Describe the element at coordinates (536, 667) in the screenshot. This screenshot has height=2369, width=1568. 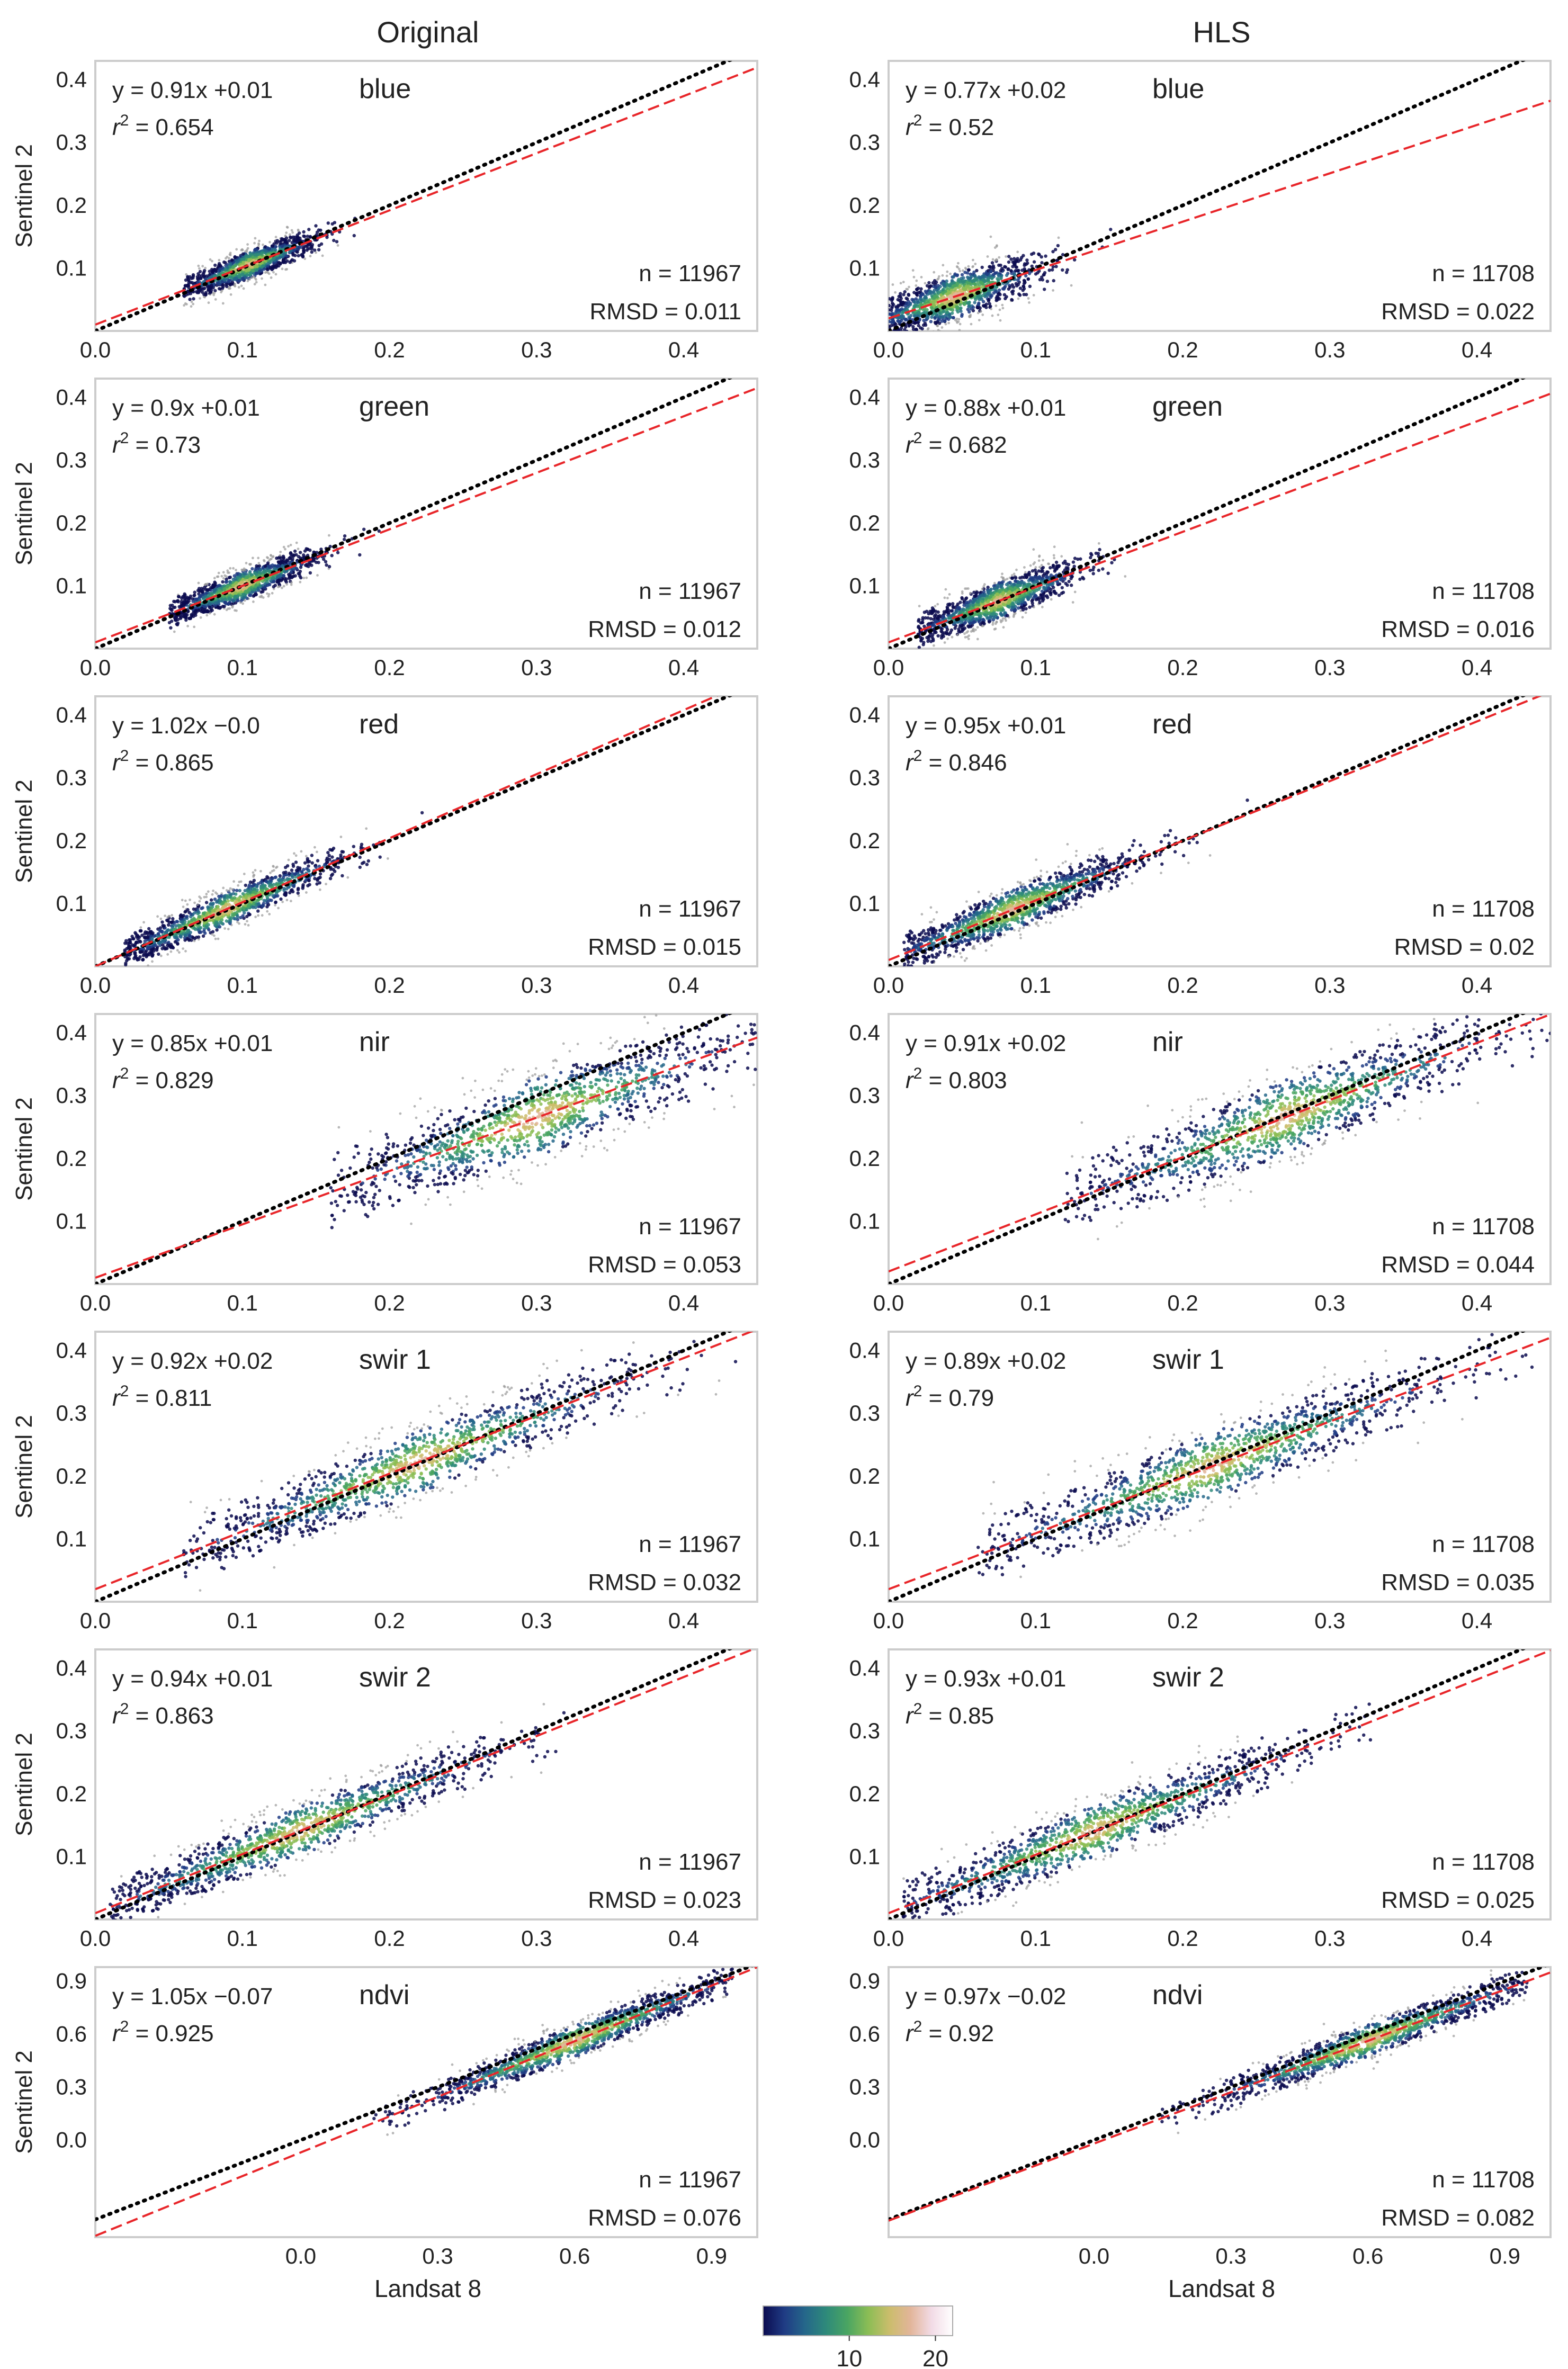
I see `x-tick-label: 0.3` at that location.